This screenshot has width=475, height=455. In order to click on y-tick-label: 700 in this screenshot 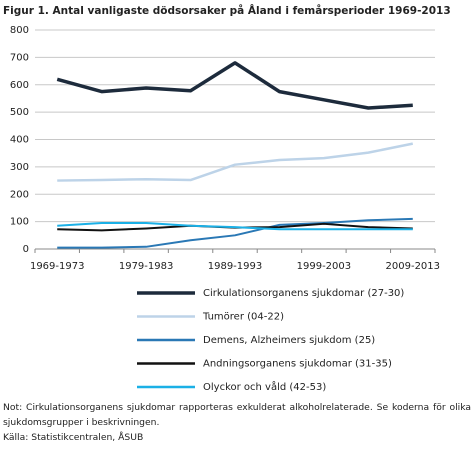, I will do `click(19, 57)`.